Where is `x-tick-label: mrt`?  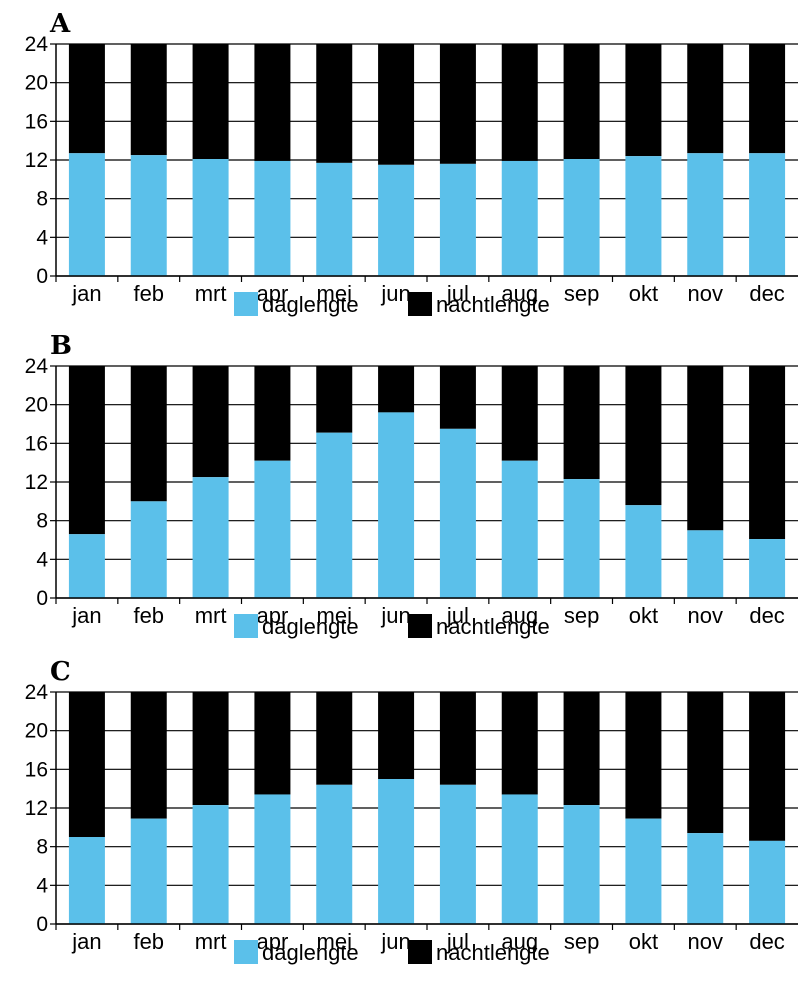 x-tick-label: mrt is located at coordinates (211, 293).